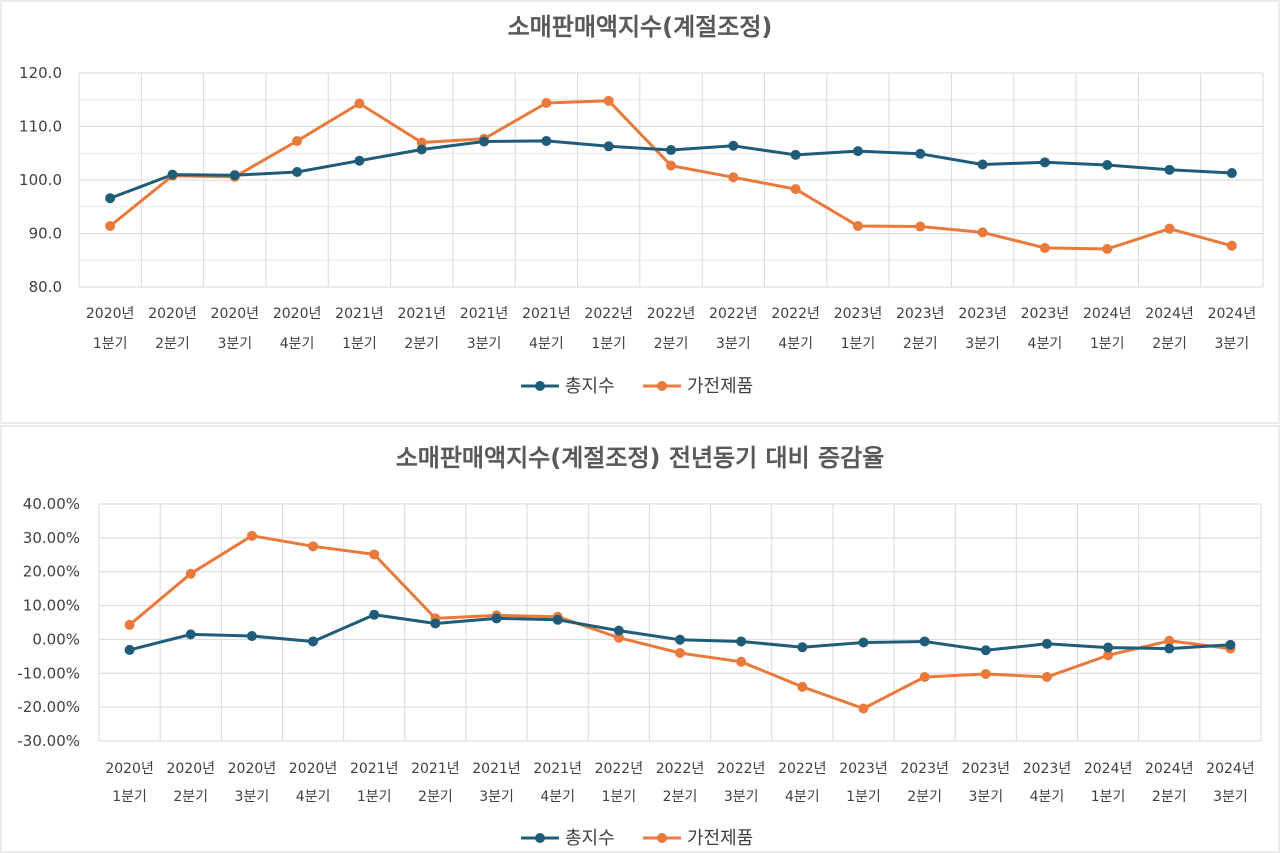 Image resolution: width=1280 pixels, height=853 pixels. Describe the element at coordinates (48, 741) in the screenshot. I see `y-tick-label: -30.00%` at that location.